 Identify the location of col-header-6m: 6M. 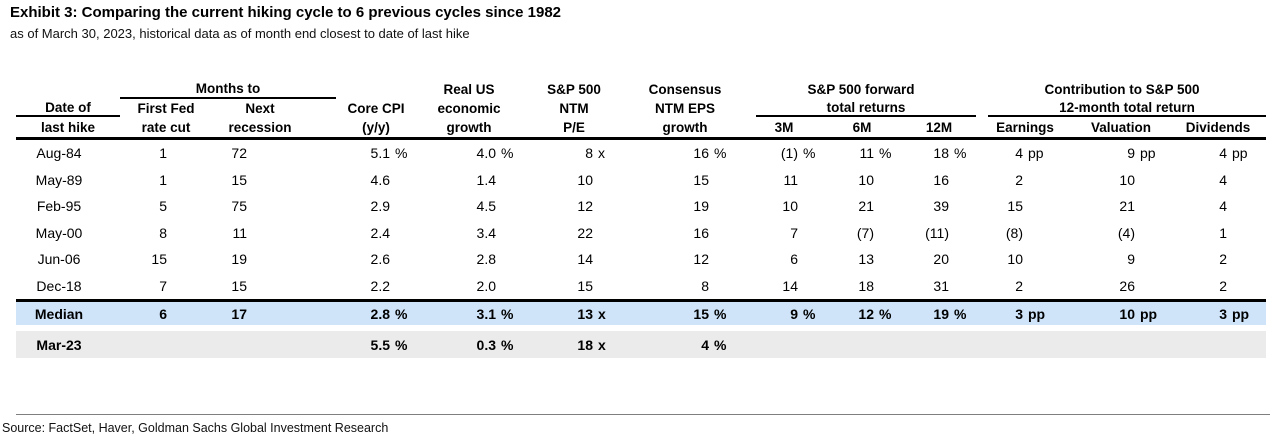
(862, 127).